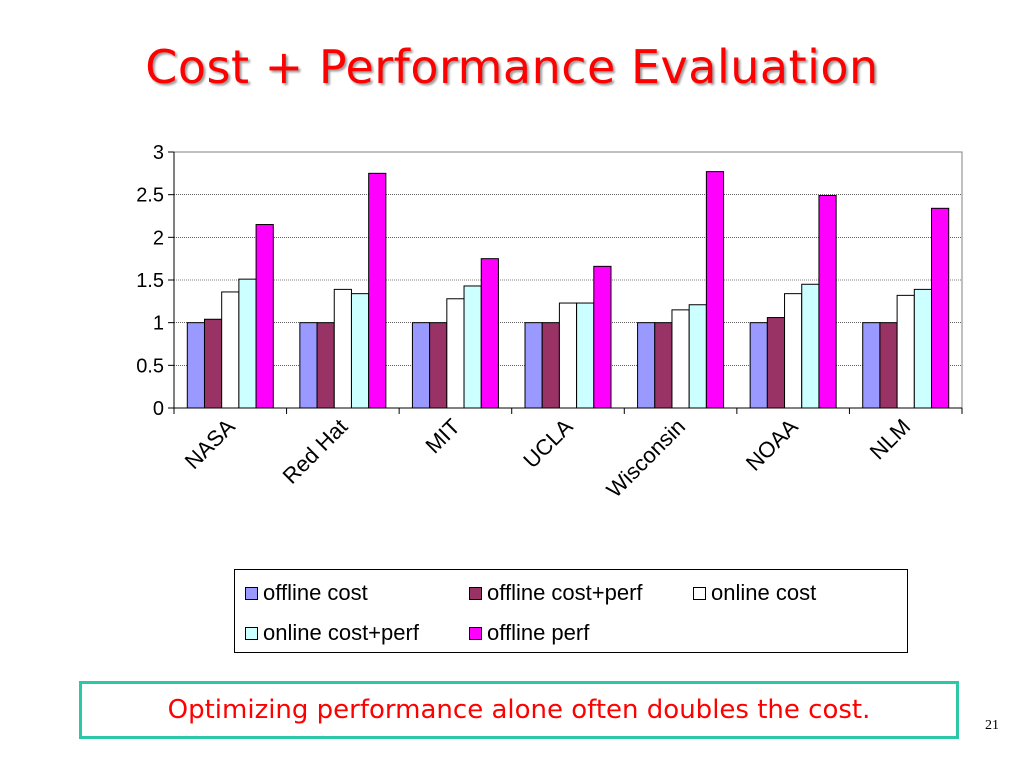  What do you see at coordinates (150, 281) in the screenshot?
I see `y-tick-label: 1.5` at bounding box center [150, 281].